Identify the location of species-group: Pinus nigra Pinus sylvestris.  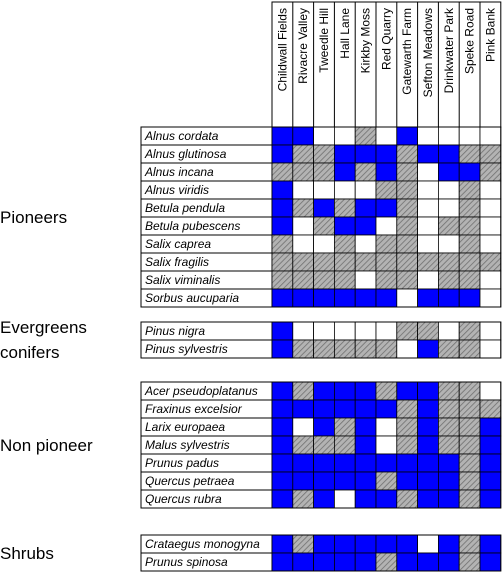
(321, 340).